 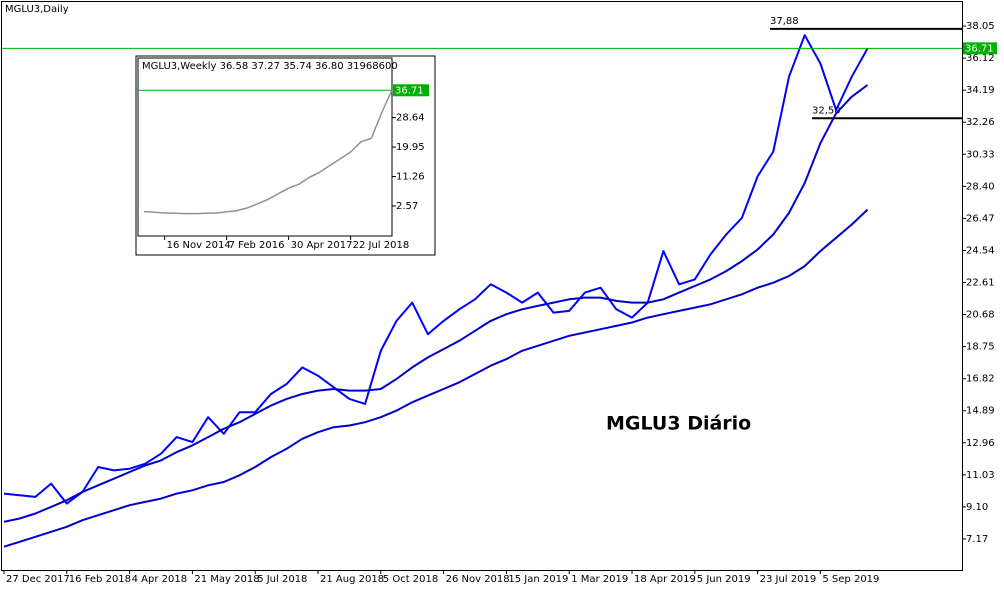 I want to click on x-tick-label: 16 Feb 2018, so click(x=100, y=579).